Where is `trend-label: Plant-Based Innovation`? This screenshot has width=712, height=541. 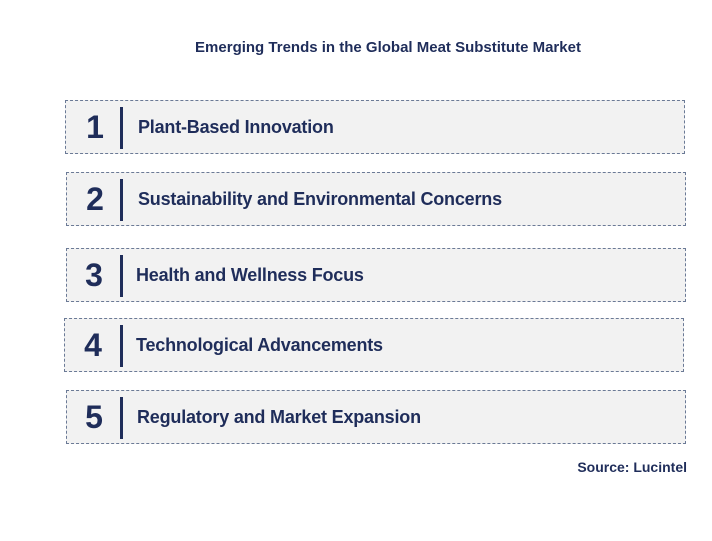 trend-label: Plant-Based Innovation is located at coordinates (236, 126).